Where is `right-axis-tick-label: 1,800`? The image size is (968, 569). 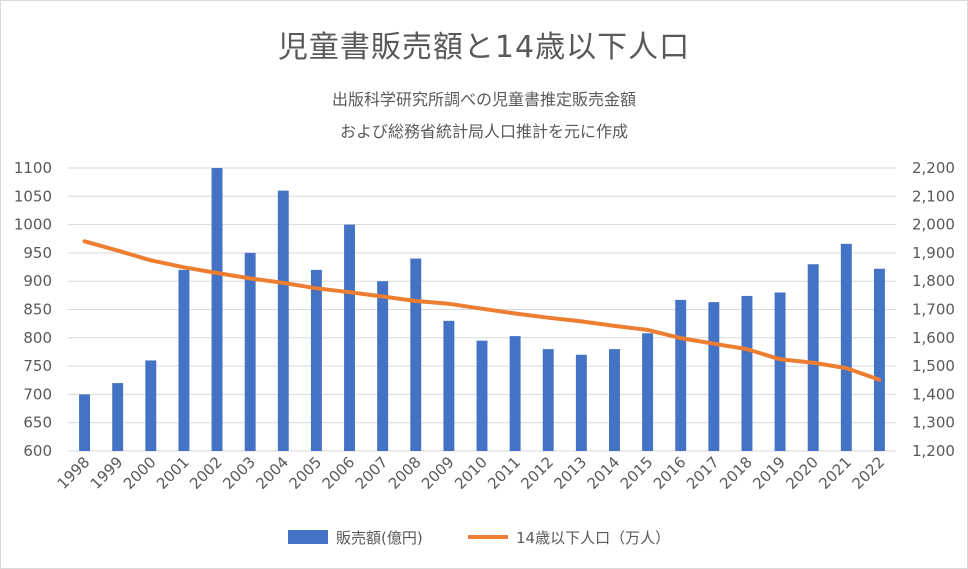 right-axis-tick-label: 1,800 is located at coordinates (933, 281).